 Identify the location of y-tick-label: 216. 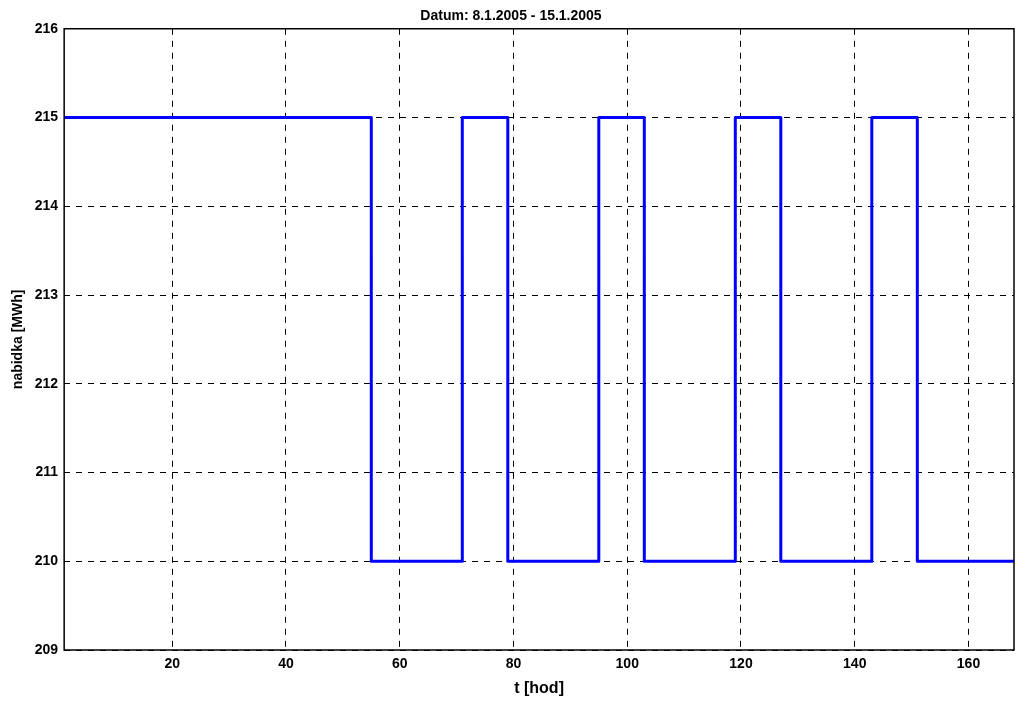
(46, 27).